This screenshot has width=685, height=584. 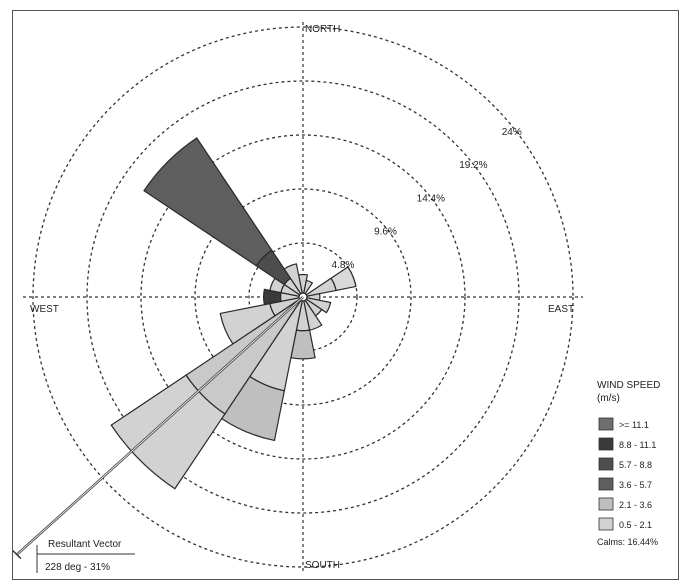 I want to click on legend-label-2: 8.8 - 11.1, so click(x=637, y=445).